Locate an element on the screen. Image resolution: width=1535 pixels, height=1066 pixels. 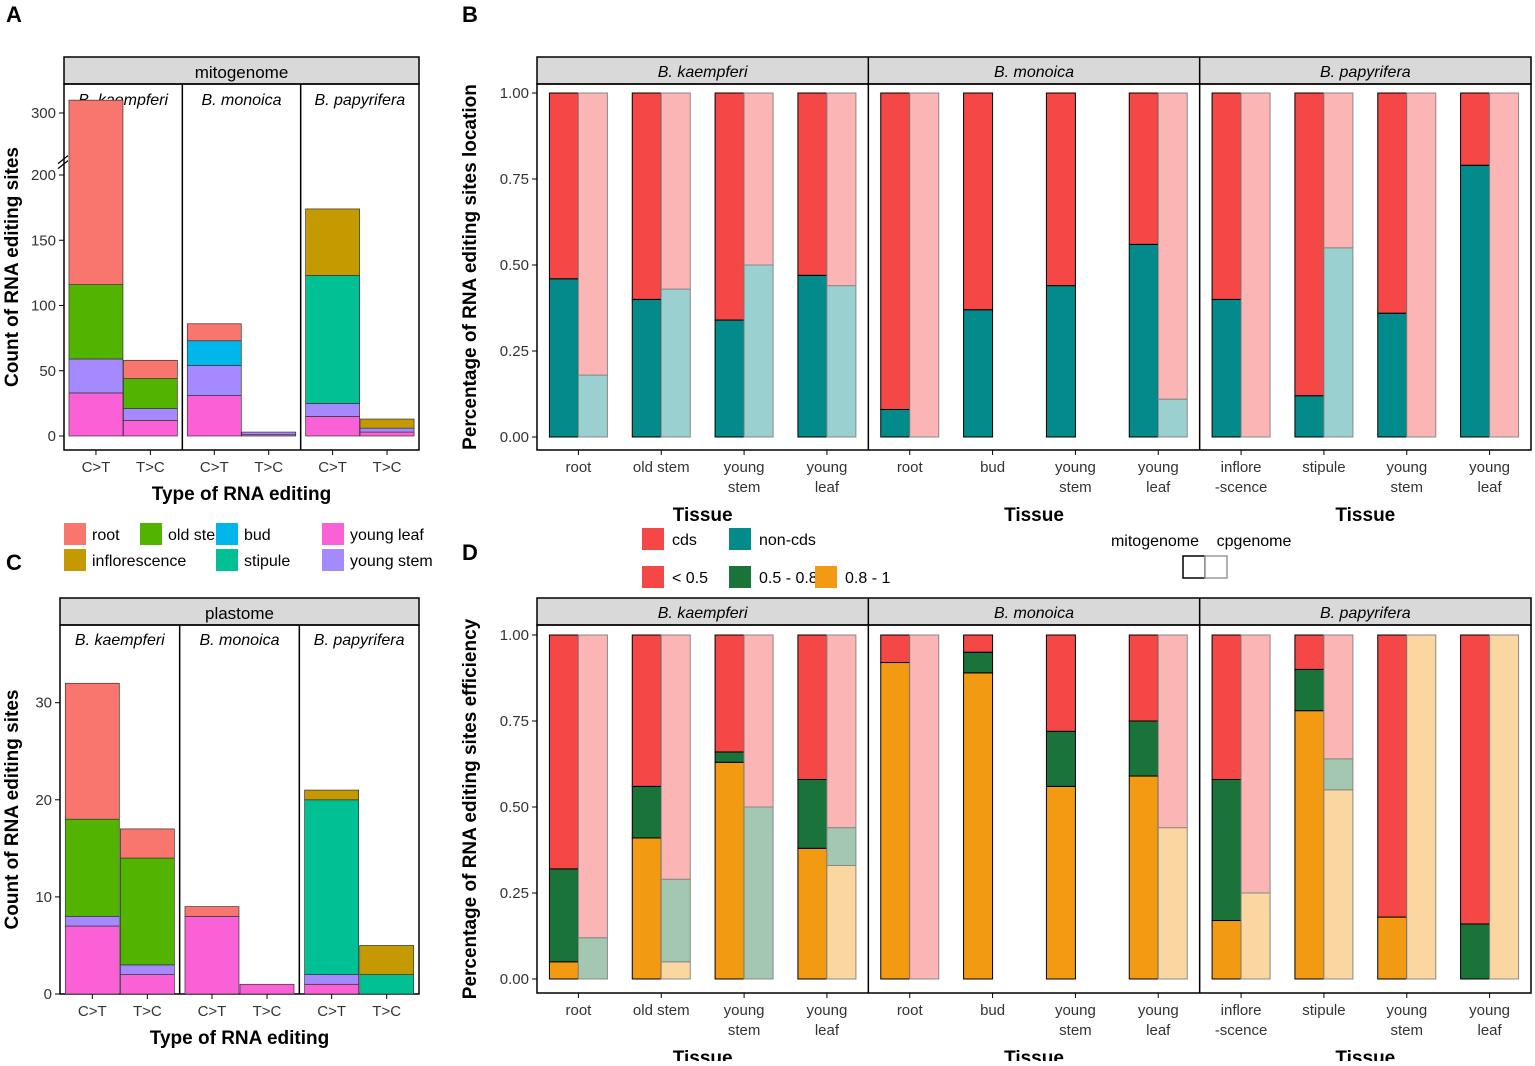
bar-b-kaempferi-old-stem-cpgenome-cds is located at coordinates (675, 191).